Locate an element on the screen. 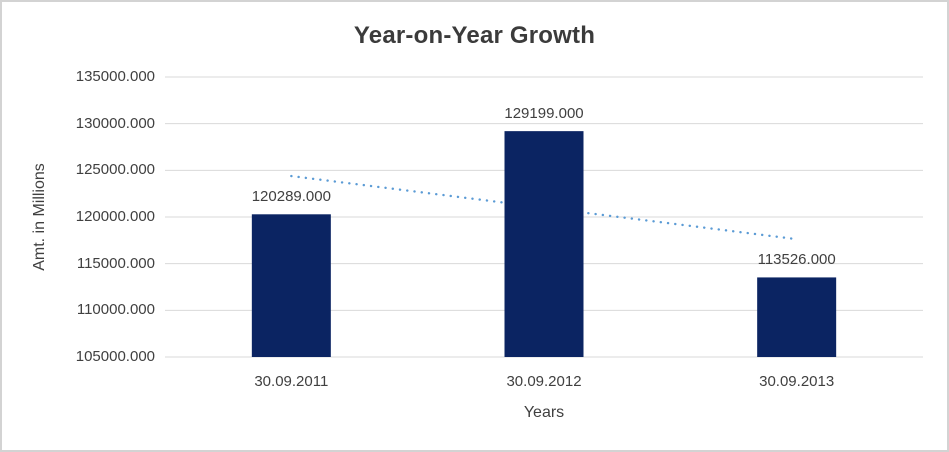  y-tick-label: 125000.000 is located at coordinates (115, 170).